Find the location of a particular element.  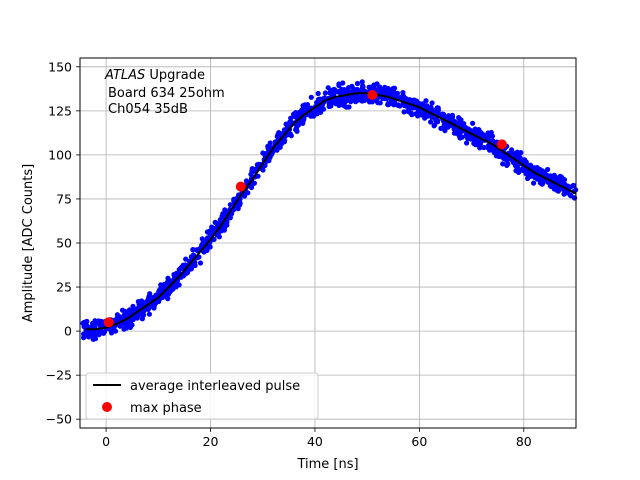

y-axis-label: Amplitude [ADC Counts] is located at coordinates (28, 243).